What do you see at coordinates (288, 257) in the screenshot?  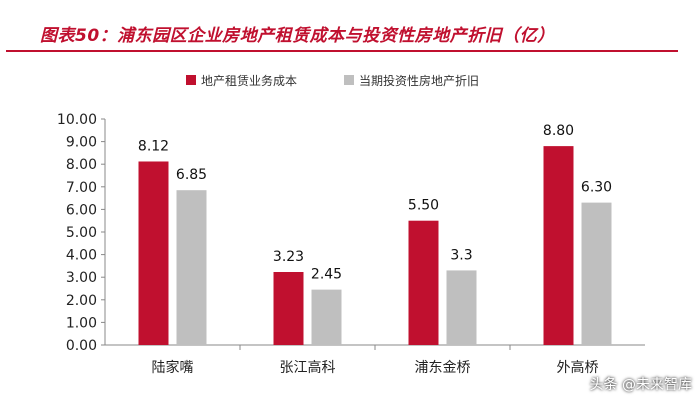 I see `data-label: 3.23` at bounding box center [288, 257].